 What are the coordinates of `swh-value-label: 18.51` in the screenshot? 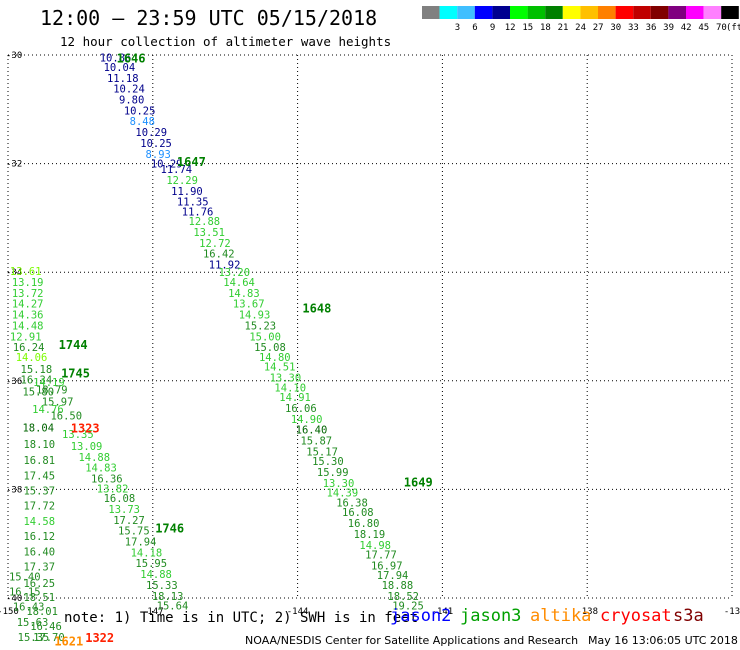 It's located at (39, 598).